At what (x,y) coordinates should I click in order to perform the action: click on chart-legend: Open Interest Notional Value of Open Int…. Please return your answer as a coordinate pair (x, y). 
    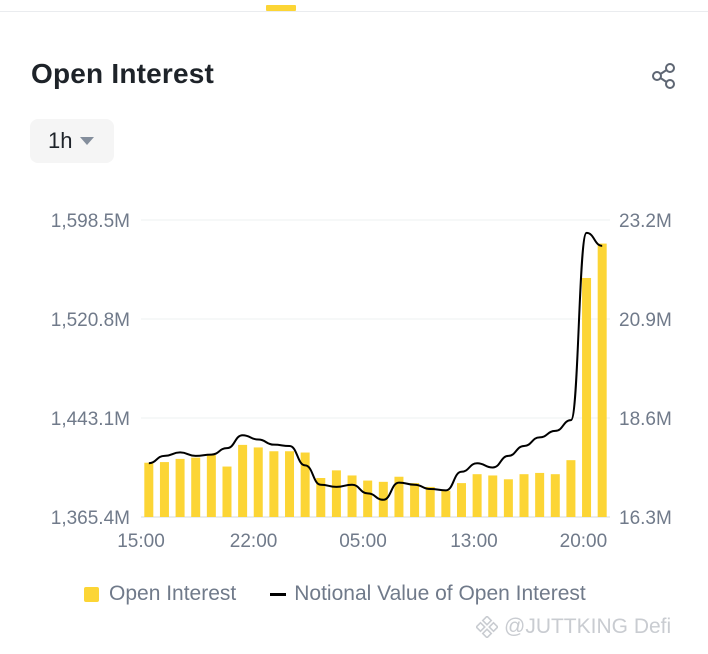
    Looking at the image, I should click on (335, 594).